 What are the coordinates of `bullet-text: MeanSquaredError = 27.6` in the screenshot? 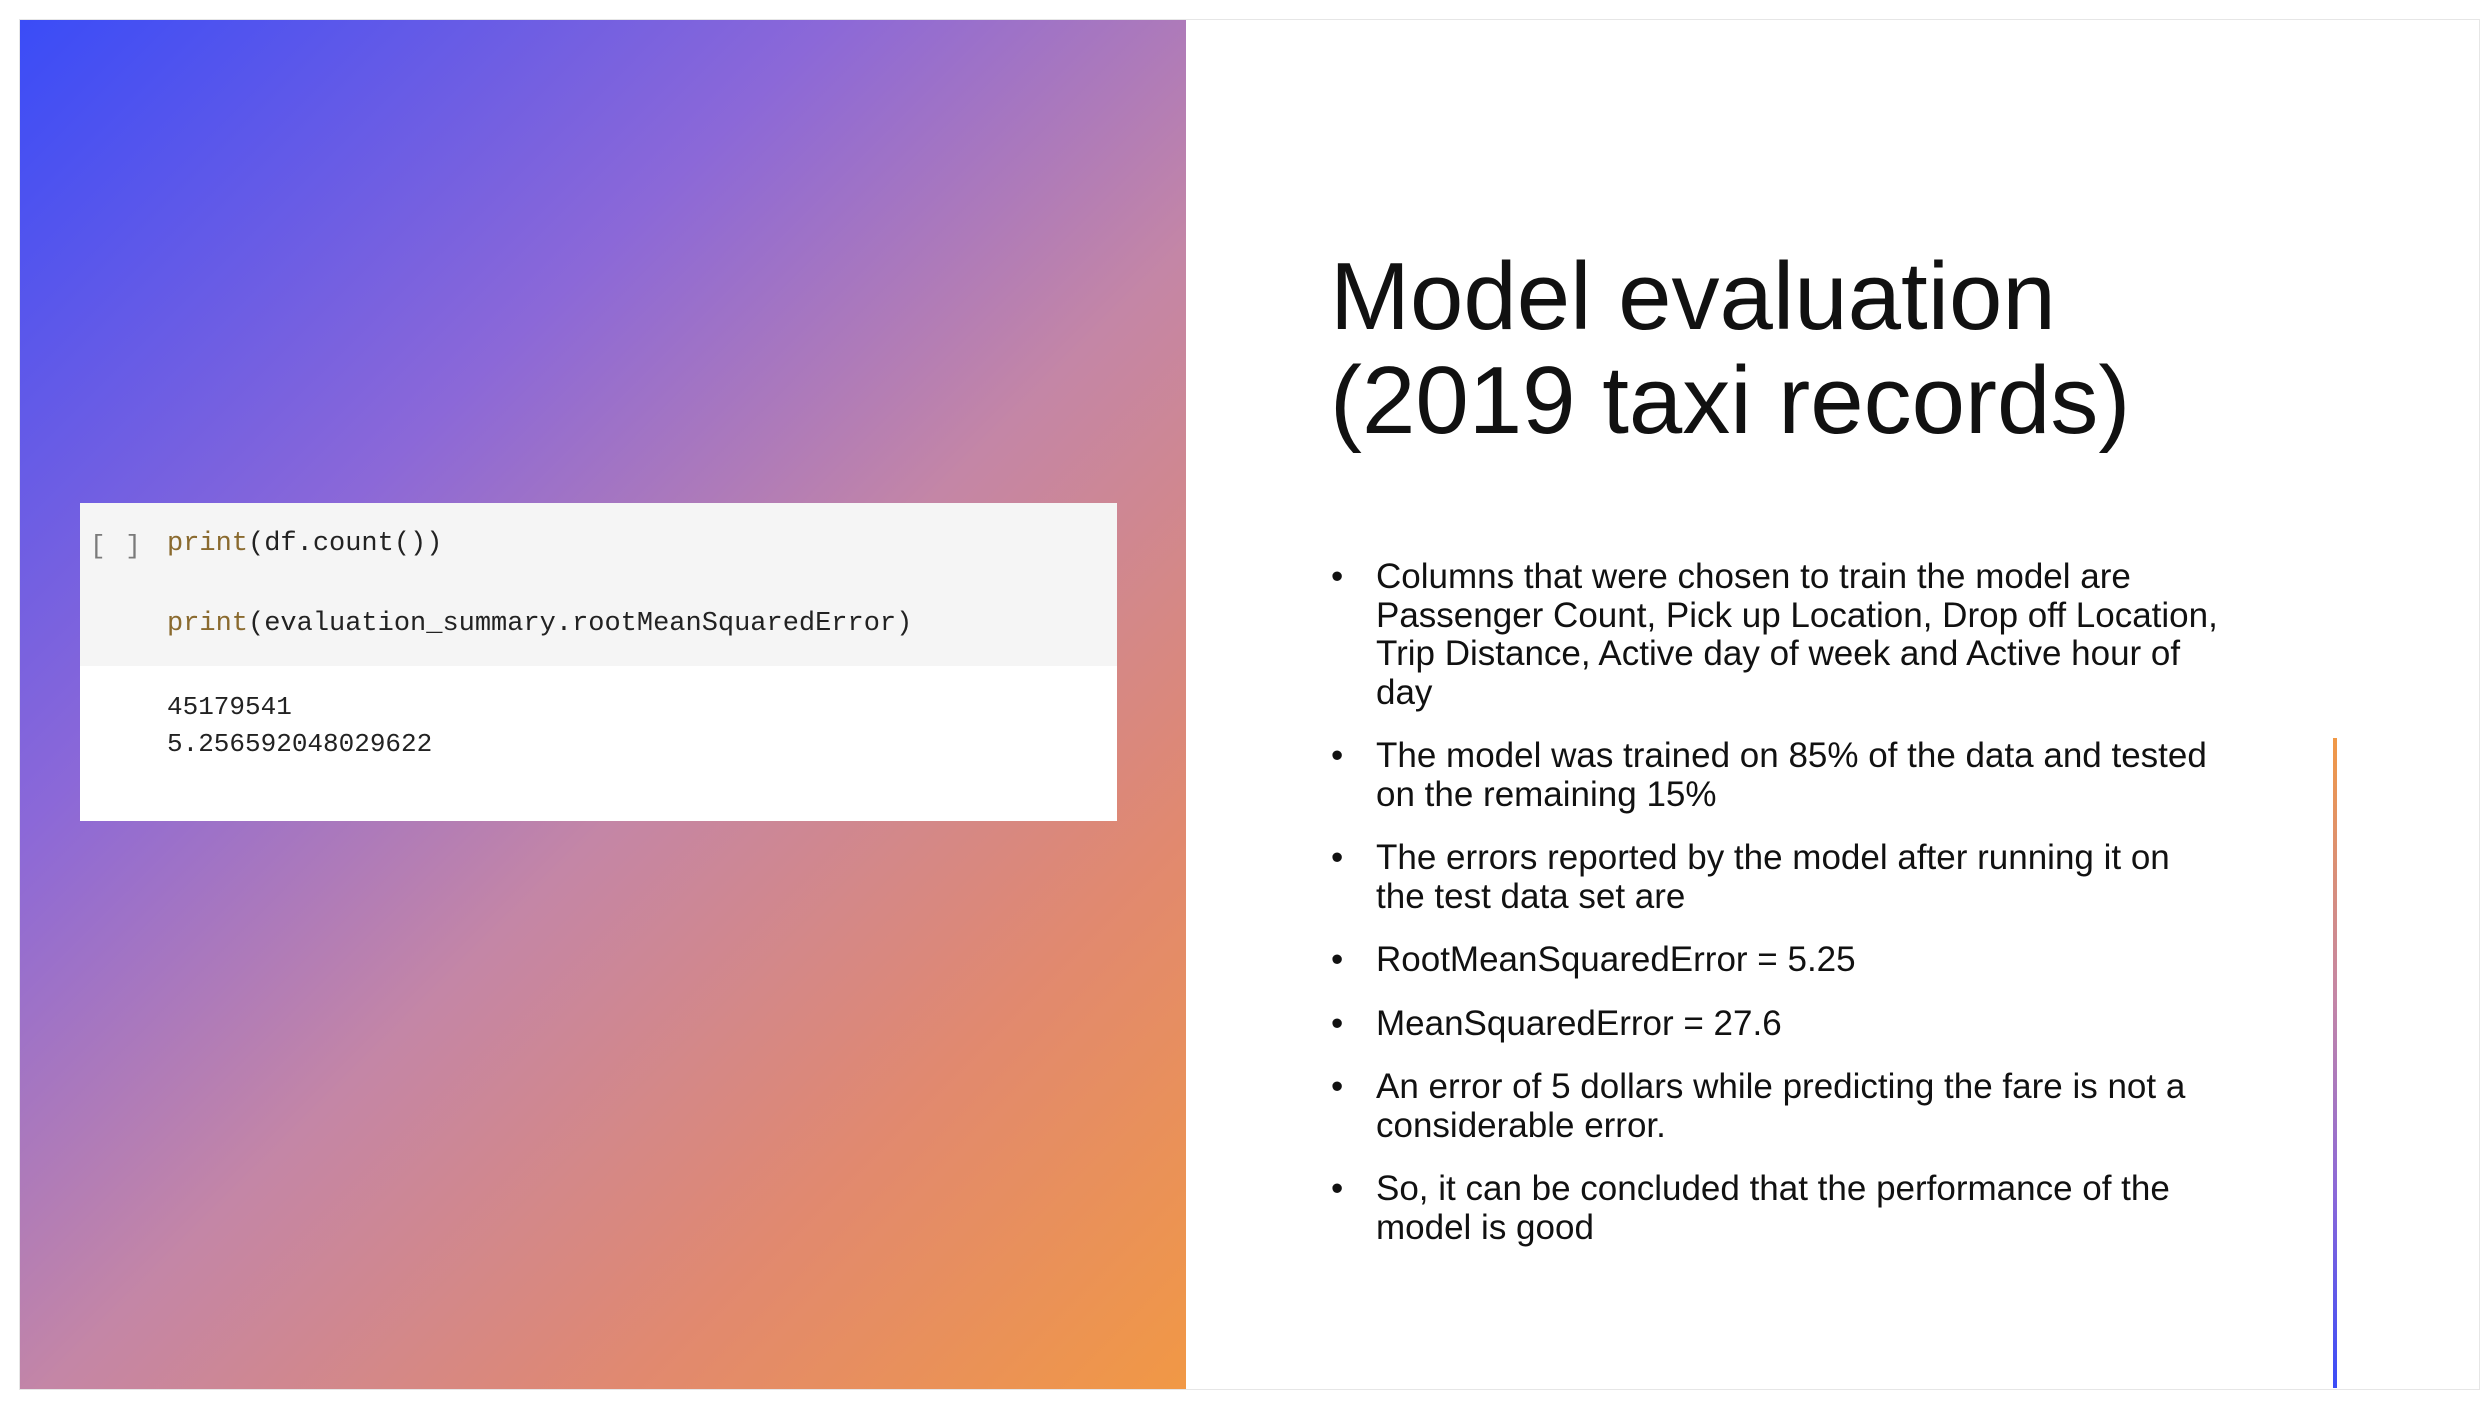 It's located at (1579, 1023).